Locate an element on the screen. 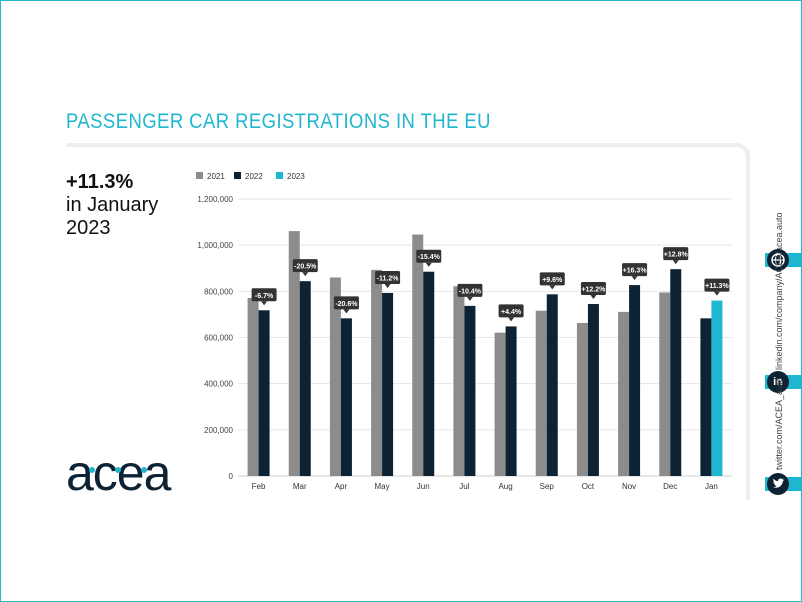 This screenshot has height=602, width=802. globe-icon is located at coordinates (778, 260).